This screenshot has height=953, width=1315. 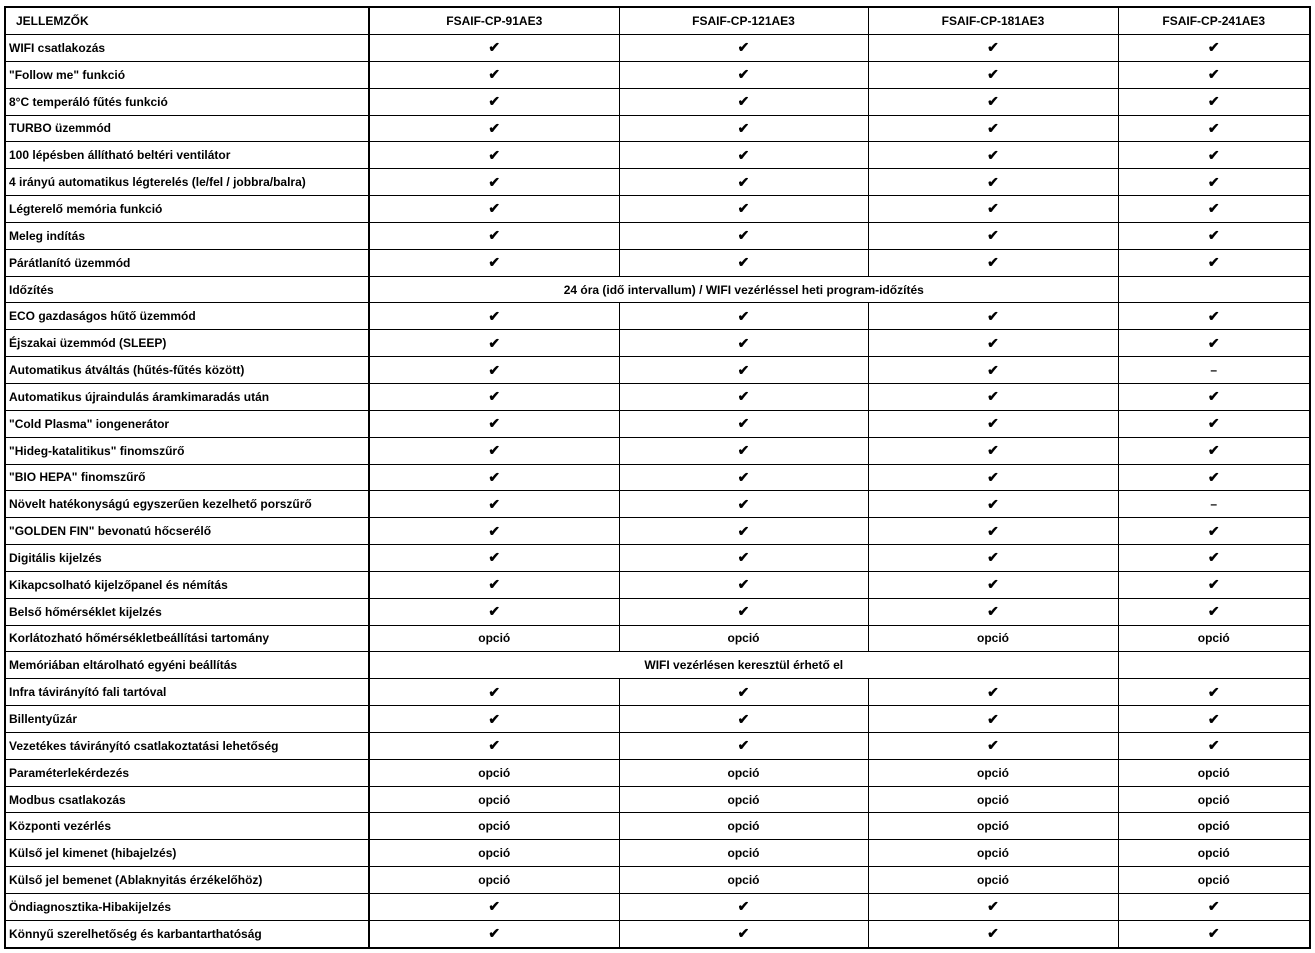 I want to click on table-row: Párátlanító üzemmód ✔ ✔ ✔ ✔, so click(x=657, y=262).